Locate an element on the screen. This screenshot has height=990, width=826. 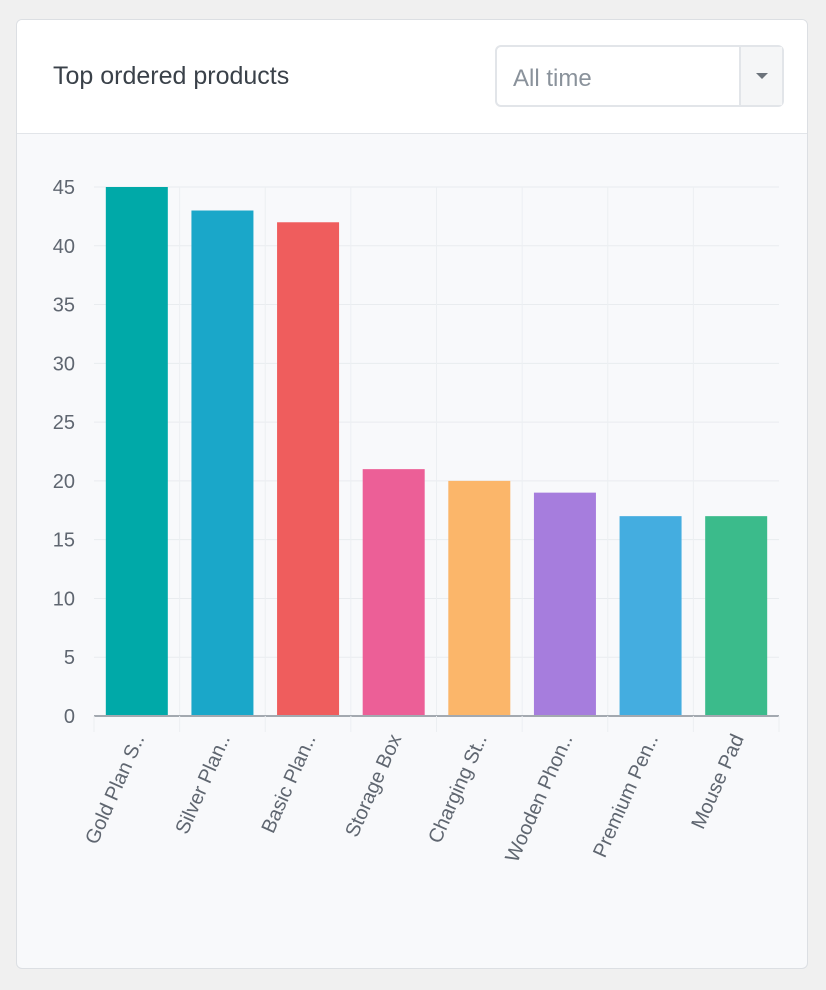
bar-mouse-pad is located at coordinates (736, 616).